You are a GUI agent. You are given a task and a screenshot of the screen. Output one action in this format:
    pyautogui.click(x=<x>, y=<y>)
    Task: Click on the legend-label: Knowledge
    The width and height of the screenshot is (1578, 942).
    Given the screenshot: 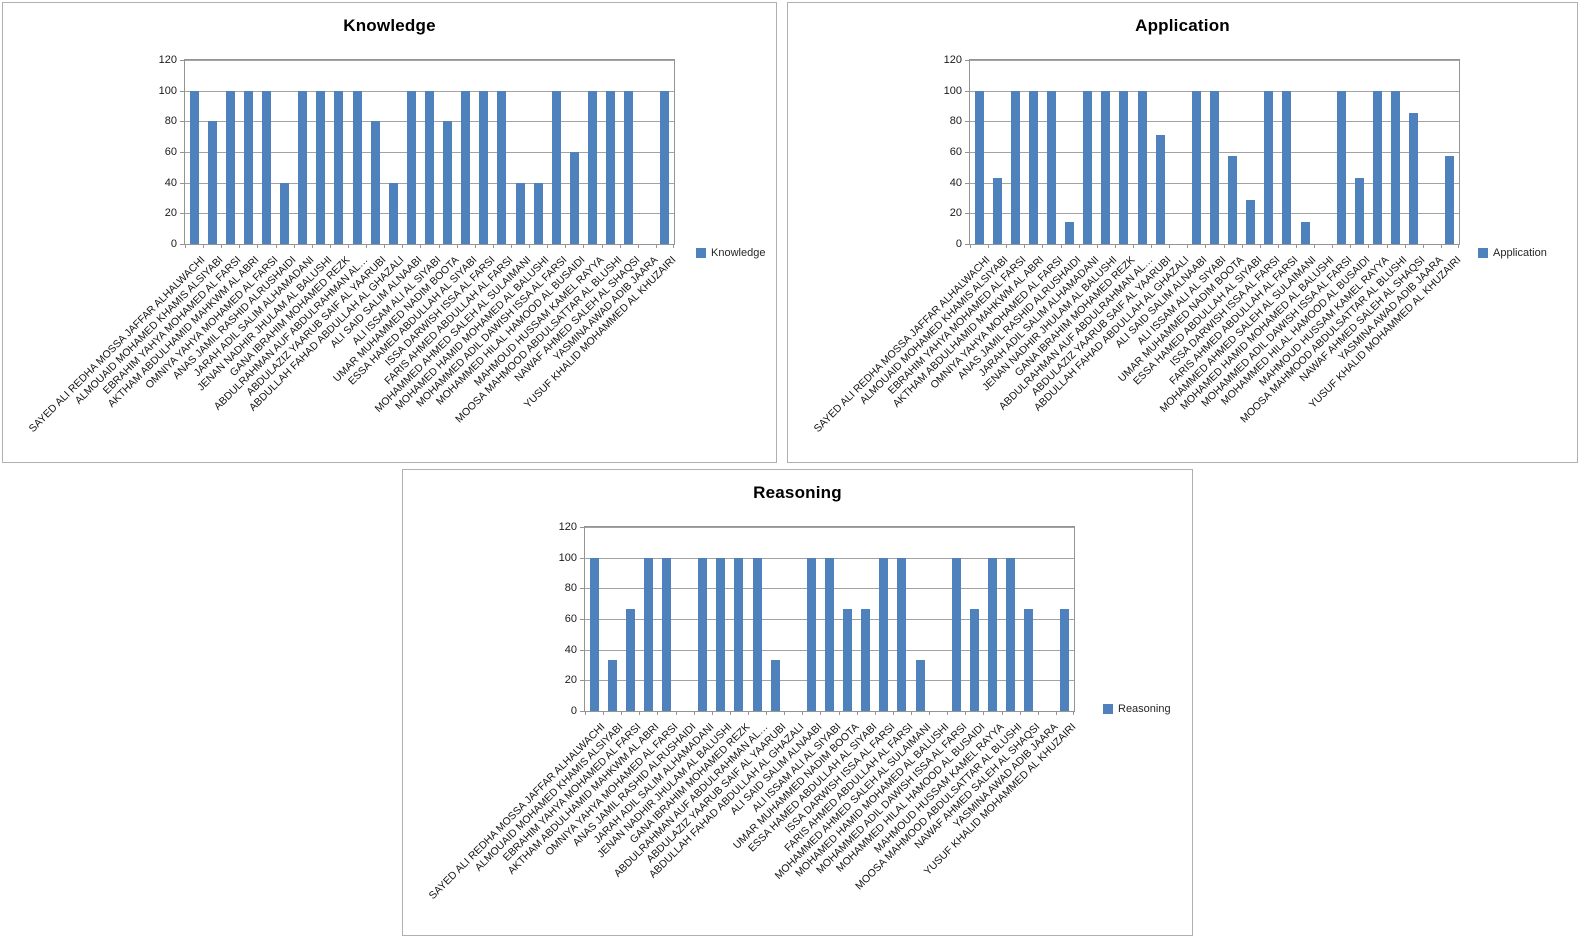 What is the action you would take?
    pyautogui.click(x=738, y=253)
    